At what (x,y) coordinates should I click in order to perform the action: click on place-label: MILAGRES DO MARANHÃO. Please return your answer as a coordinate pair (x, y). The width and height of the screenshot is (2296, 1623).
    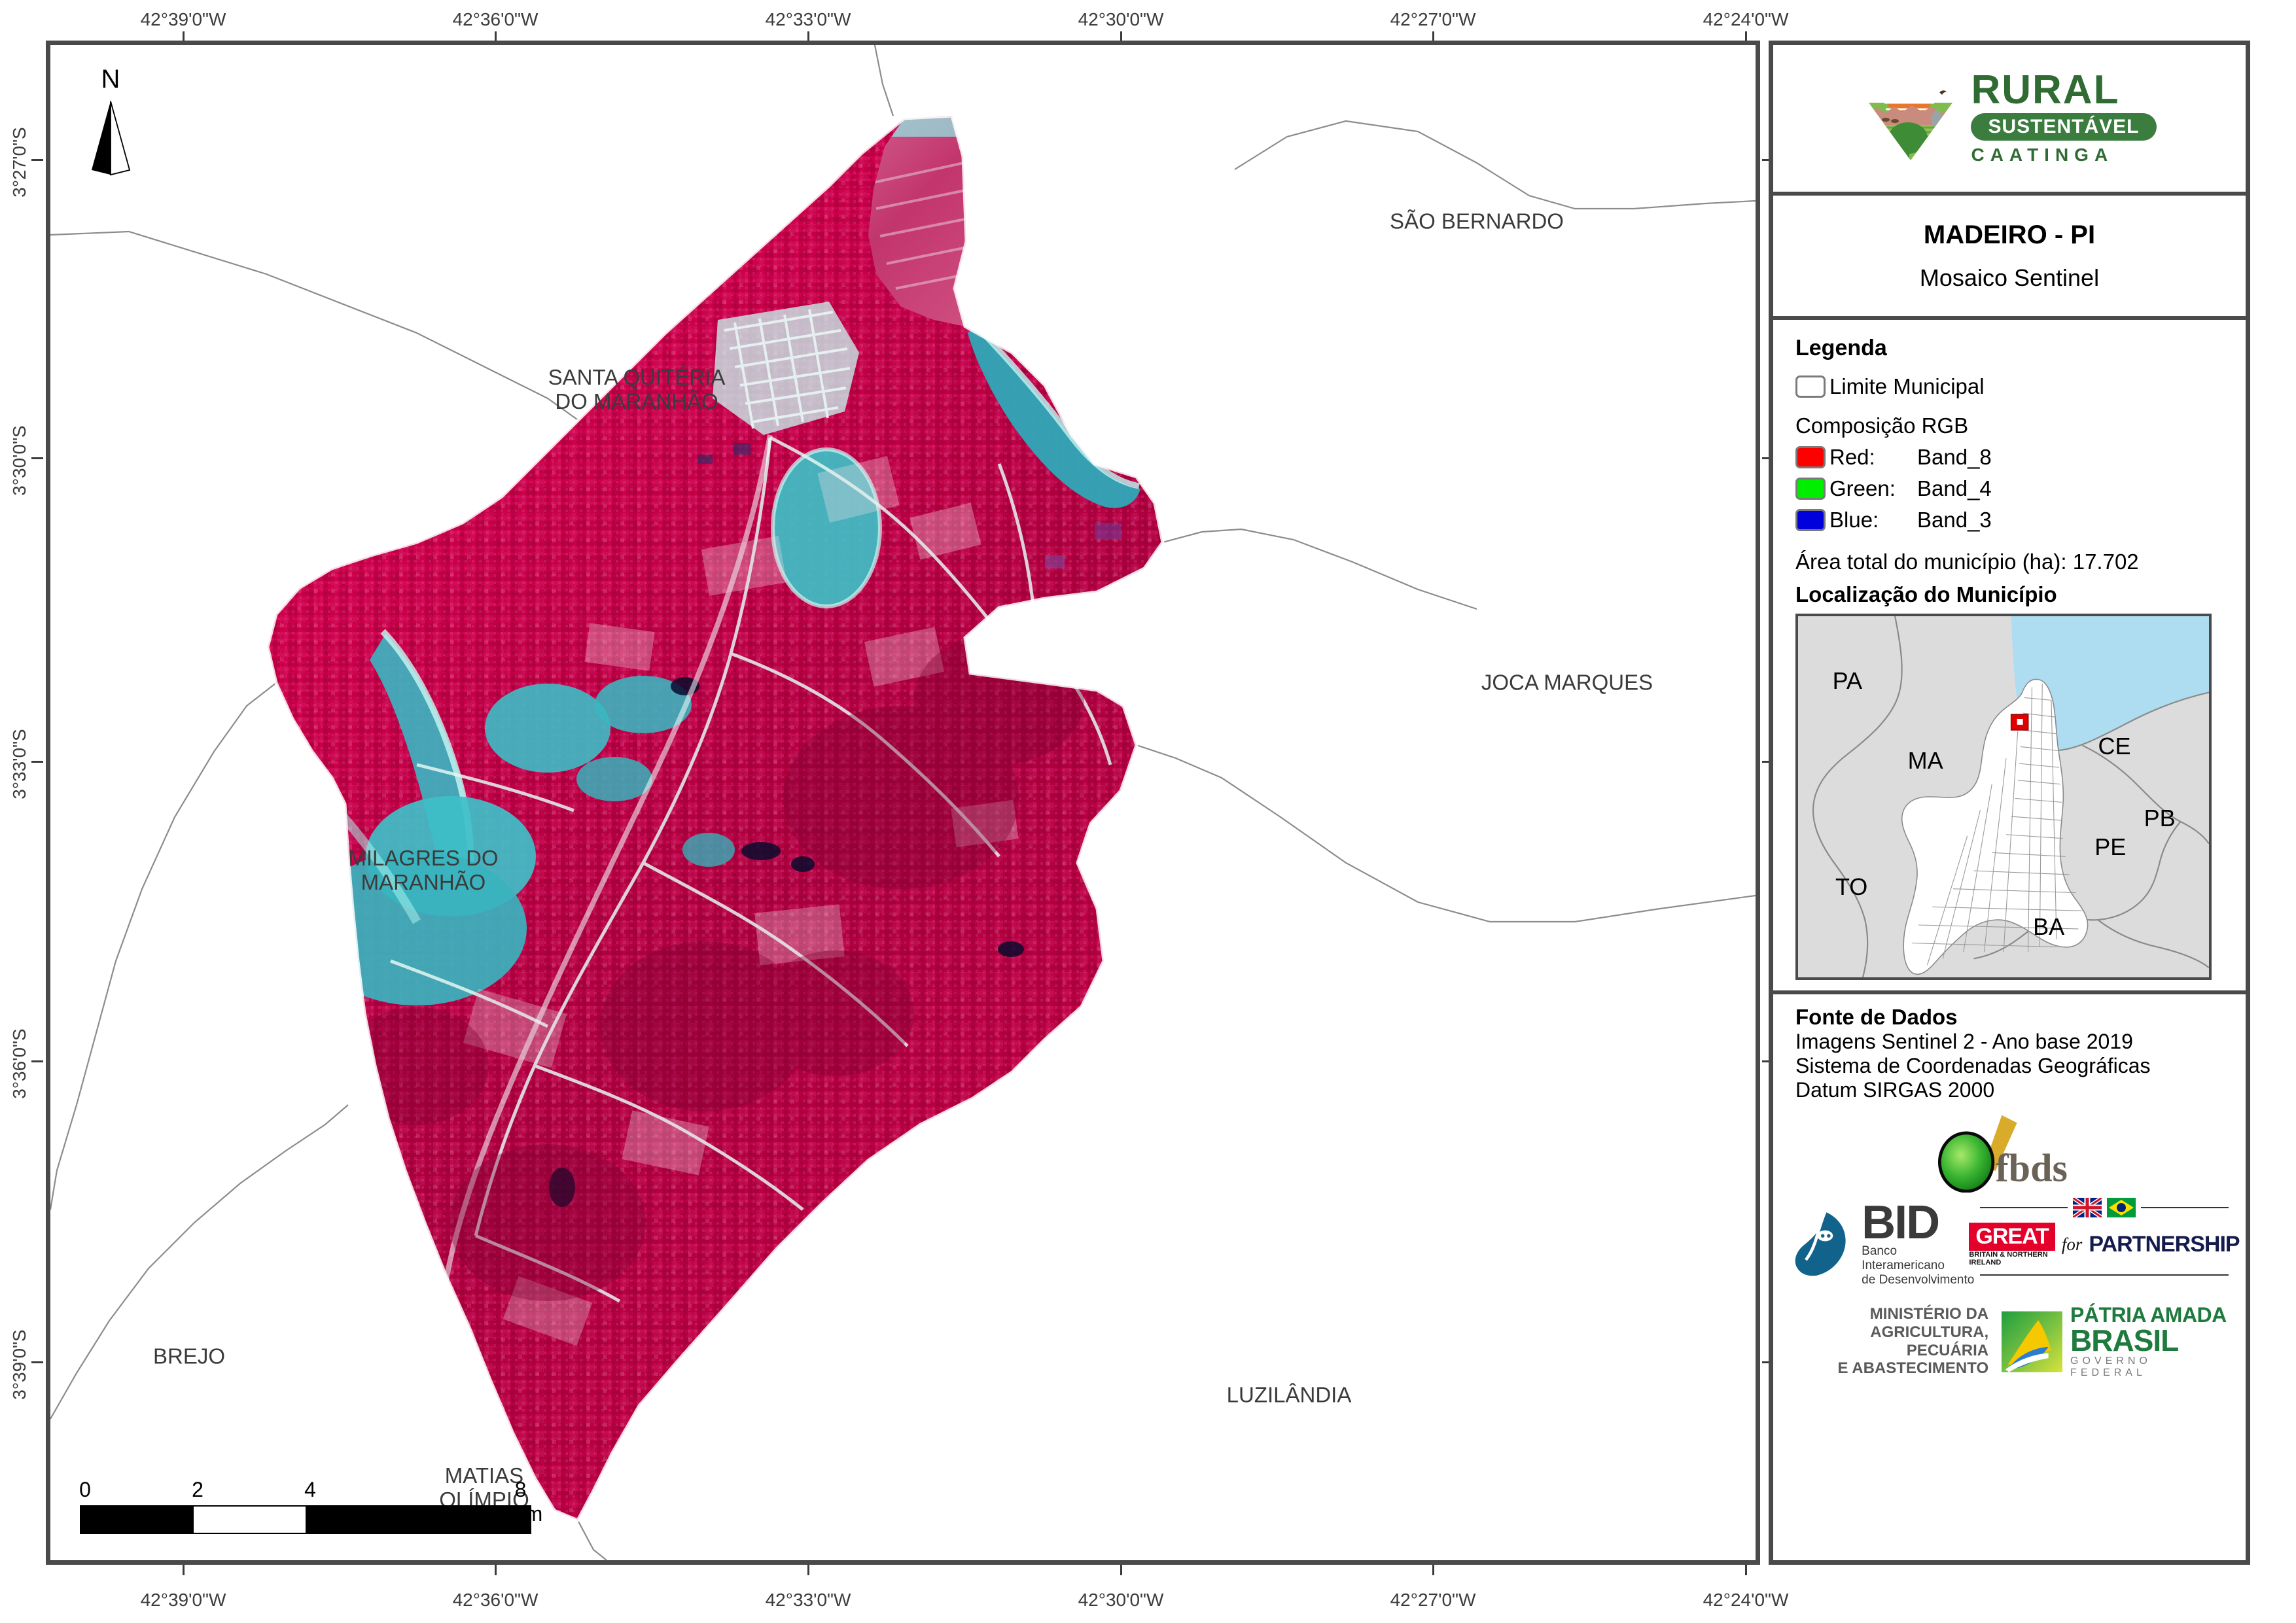
    Looking at the image, I should click on (424, 870).